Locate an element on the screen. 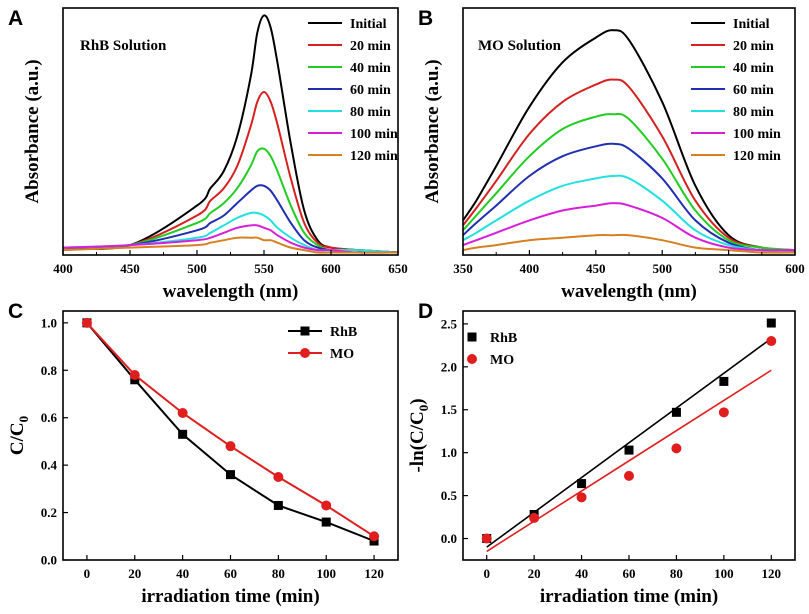 The image size is (809, 614). series-line-initial is located at coordinates (629, 140).